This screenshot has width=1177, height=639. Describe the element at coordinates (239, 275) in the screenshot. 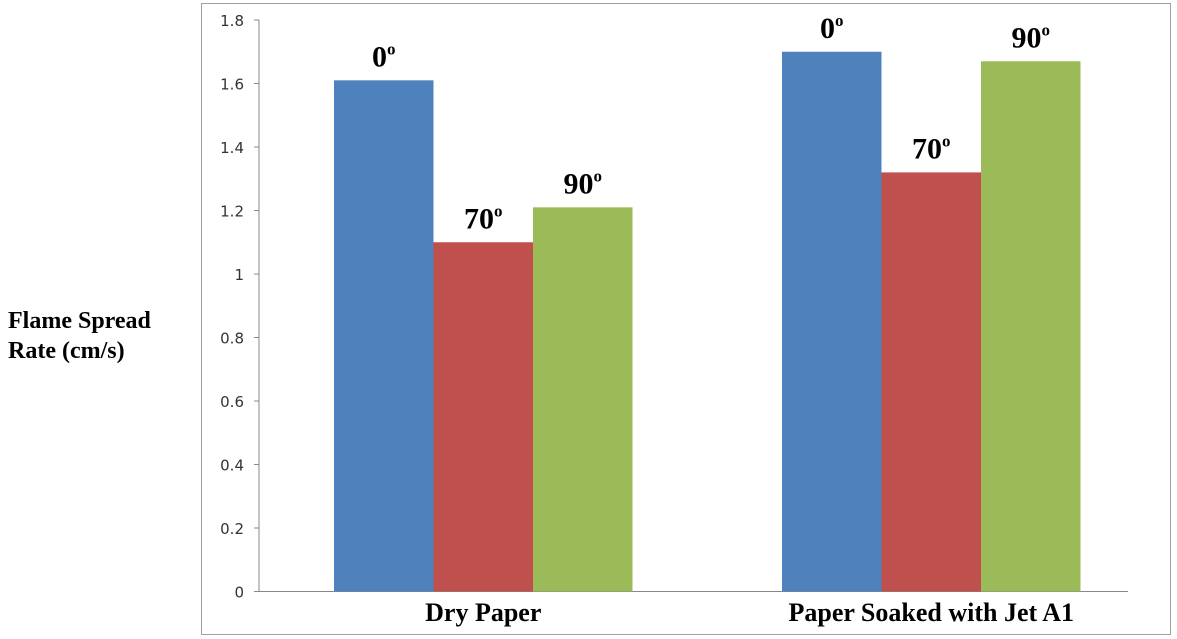

I see `y-tick-label: 1` at that location.